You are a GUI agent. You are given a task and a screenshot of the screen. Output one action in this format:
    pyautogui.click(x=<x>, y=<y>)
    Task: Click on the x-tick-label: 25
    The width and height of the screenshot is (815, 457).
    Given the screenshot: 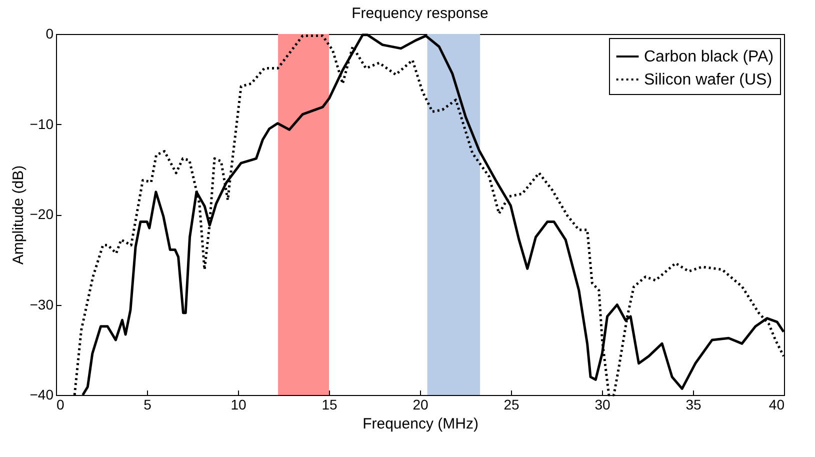 What is the action you would take?
    pyautogui.click(x=512, y=404)
    